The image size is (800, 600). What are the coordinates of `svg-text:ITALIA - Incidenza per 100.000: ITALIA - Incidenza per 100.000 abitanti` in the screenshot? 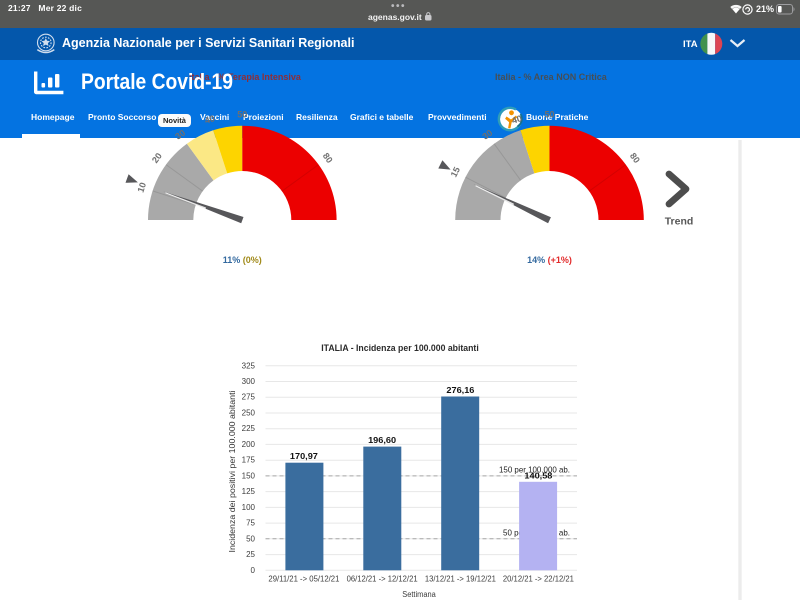 It's located at (400, 348).